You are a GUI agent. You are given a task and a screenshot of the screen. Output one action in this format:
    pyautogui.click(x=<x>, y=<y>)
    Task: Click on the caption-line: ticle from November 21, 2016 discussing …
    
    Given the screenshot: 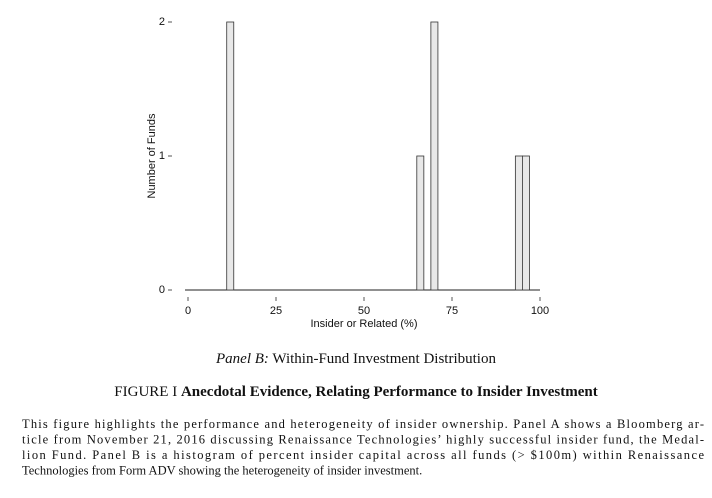 What is the action you would take?
    pyautogui.click(x=363, y=439)
    